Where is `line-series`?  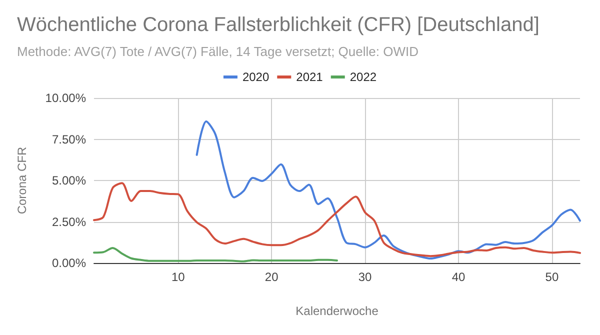
line-series is located at coordinates (215, 254).